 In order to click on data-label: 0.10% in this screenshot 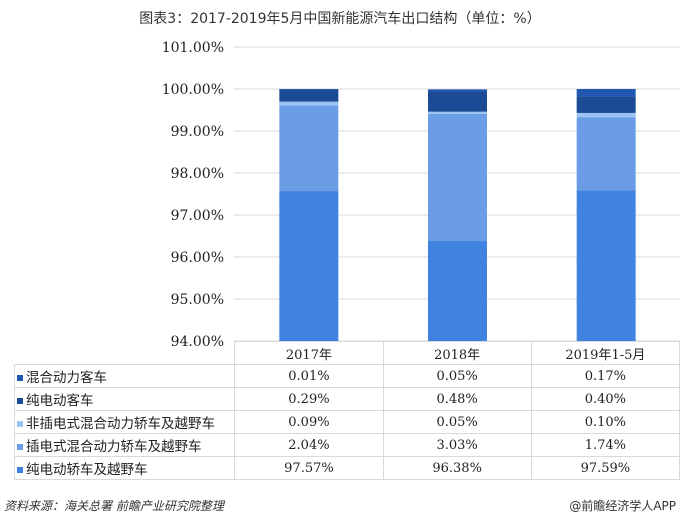, I will do `click(605, 422)`.